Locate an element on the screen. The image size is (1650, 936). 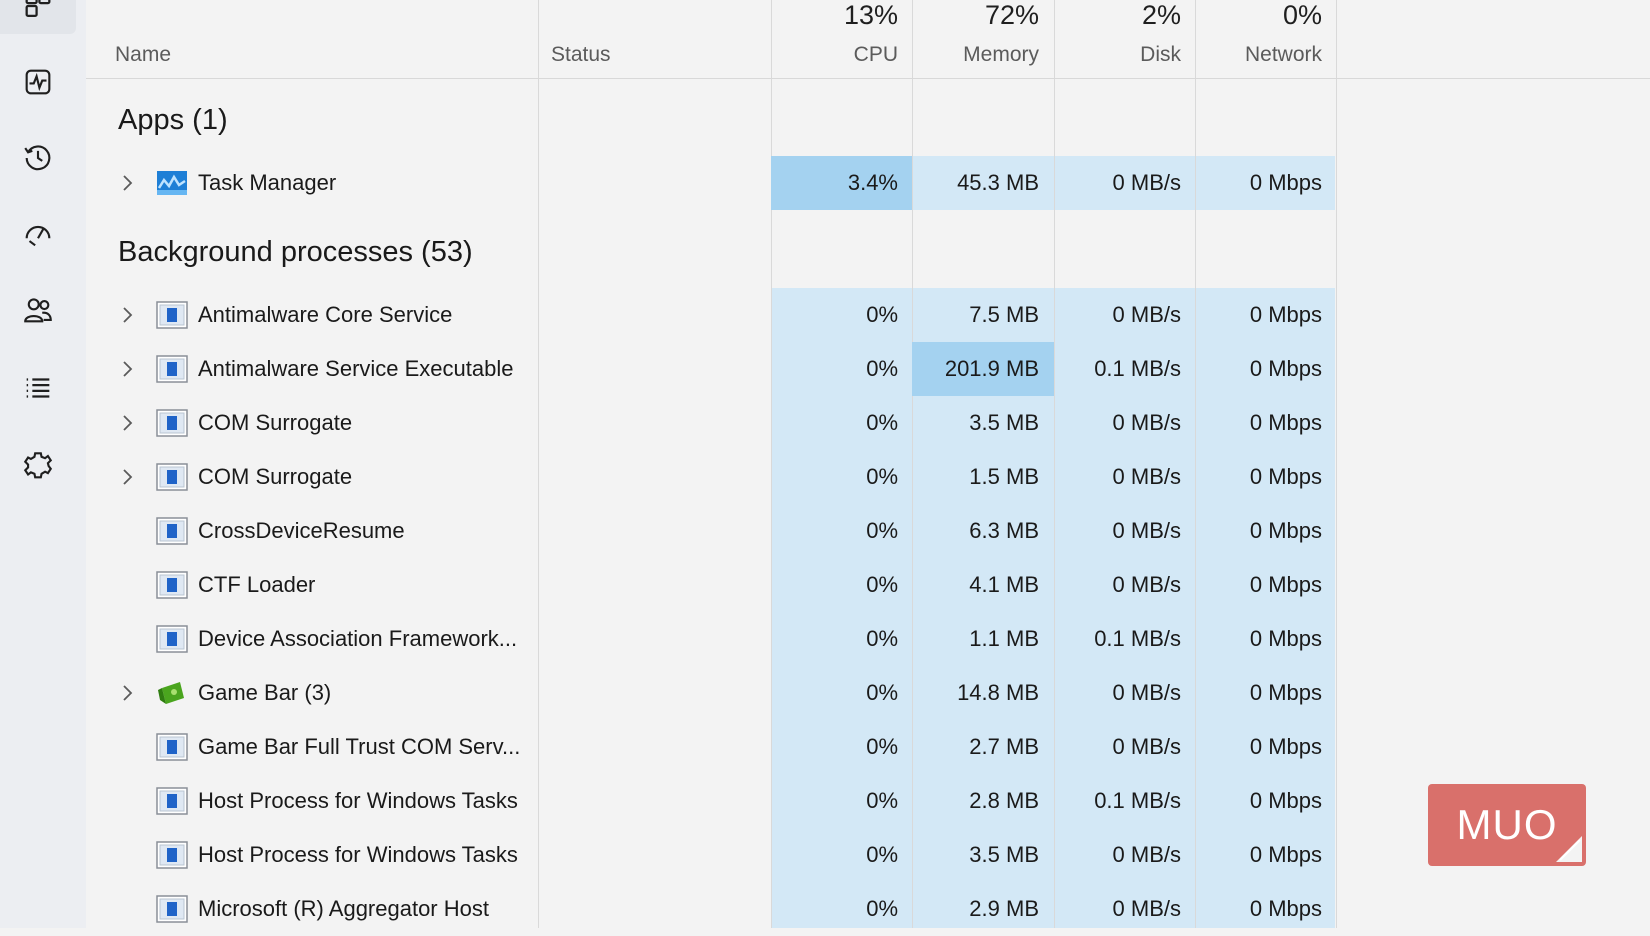
nav-details is located at coordinates (38, 388).